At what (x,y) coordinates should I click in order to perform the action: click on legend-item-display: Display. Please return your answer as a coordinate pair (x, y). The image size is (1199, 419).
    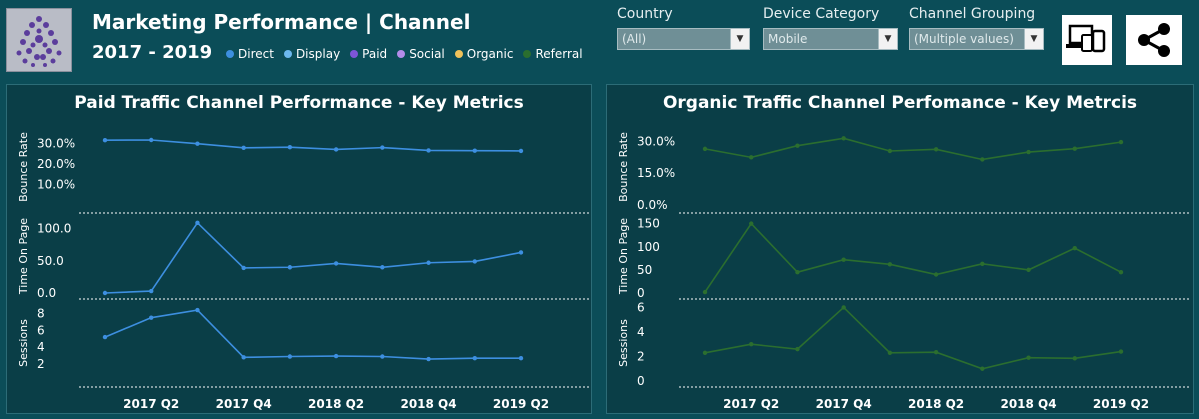
    Looking at the image, I should click on (311, 54).